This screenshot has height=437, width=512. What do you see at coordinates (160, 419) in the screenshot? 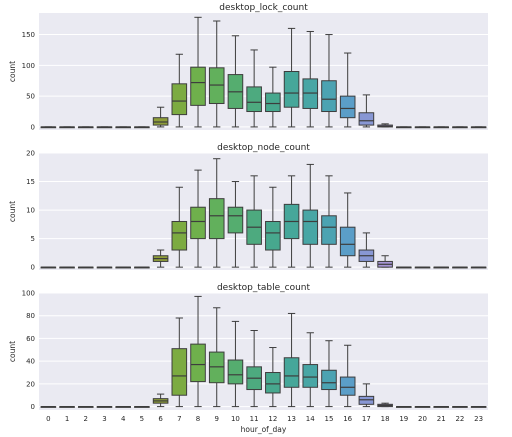
I see `x-tick-label: 6` at bounding box center [160, 419].